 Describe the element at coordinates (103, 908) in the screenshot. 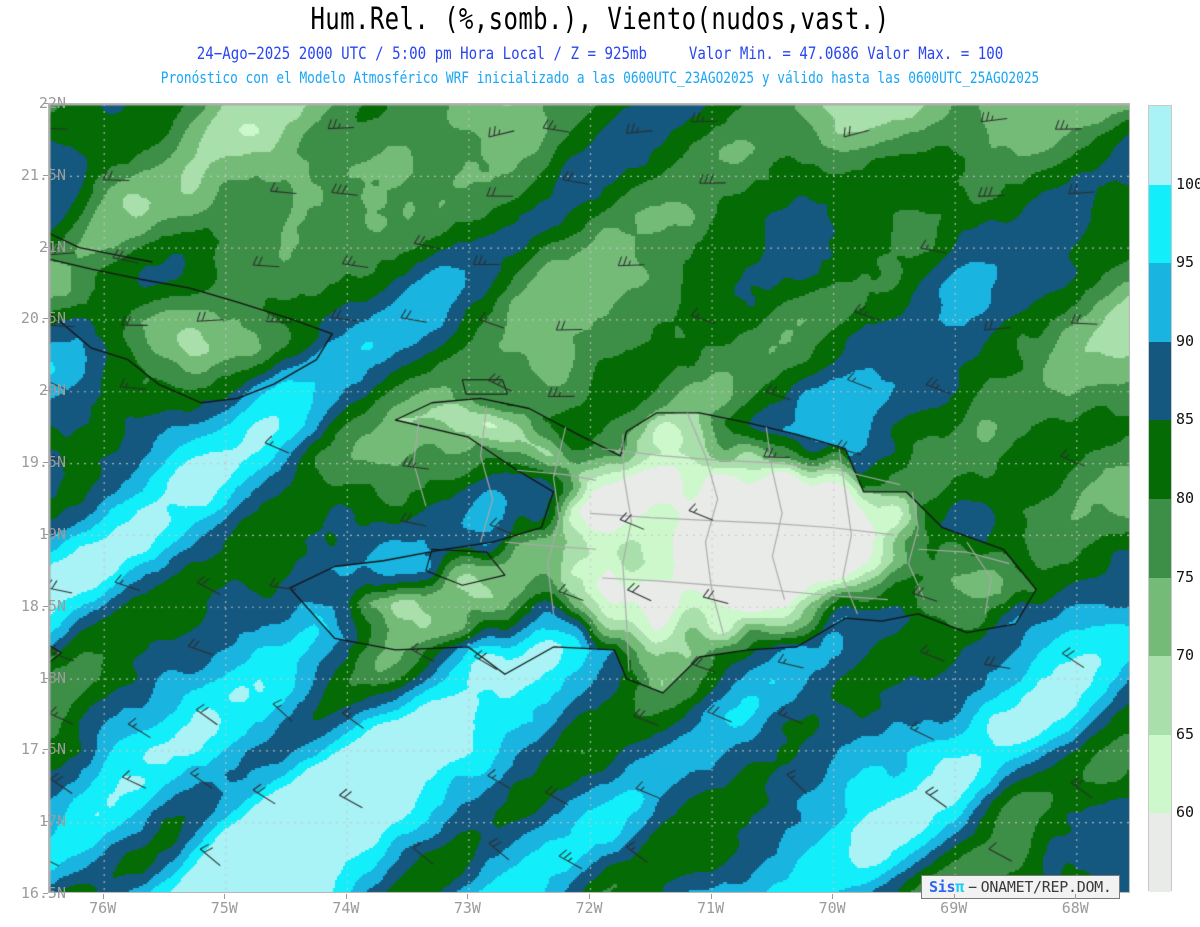

I see `x-axis-label: 76W` at that location.